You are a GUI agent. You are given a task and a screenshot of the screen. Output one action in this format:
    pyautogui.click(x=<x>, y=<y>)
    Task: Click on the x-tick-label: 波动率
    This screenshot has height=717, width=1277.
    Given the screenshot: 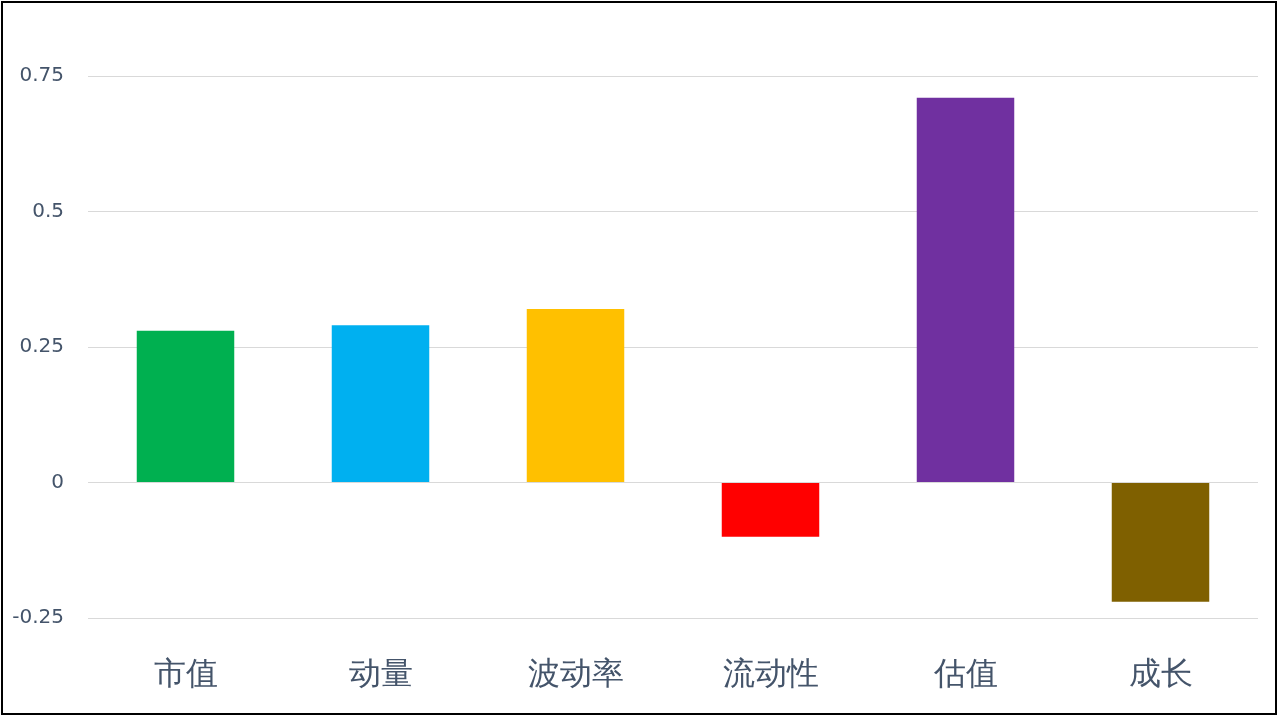 What is the action you would take?
    pyautogui.click(x=575, y=672)
    